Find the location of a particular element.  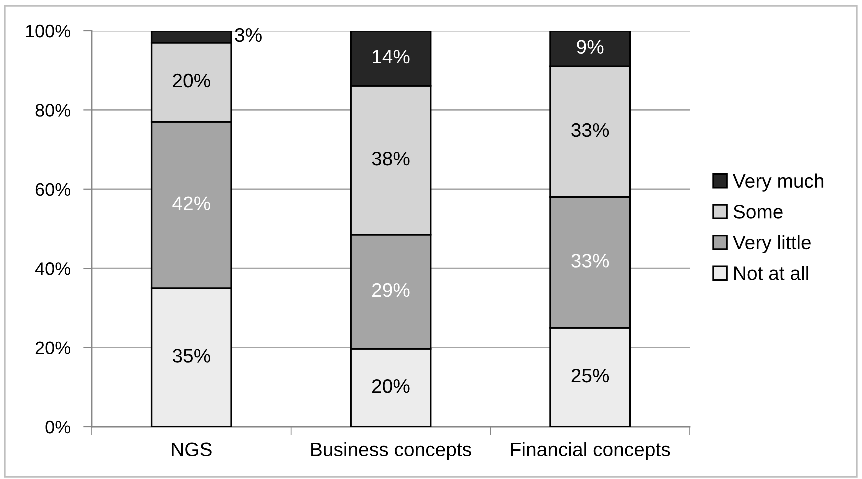

legend-label: Very little is located at coordinates (772, 244).